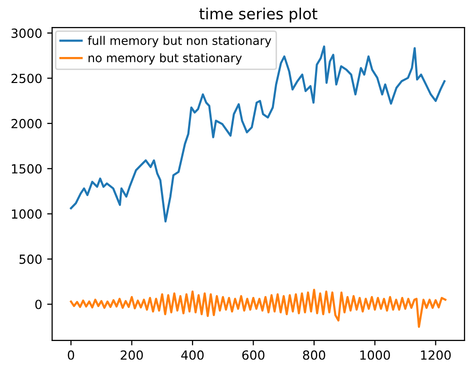 This screenshot has height=368, width=474. Describe the element at coordinates (27, 79) in the screenshot. I see `y-tick-label: 2500` at that location.